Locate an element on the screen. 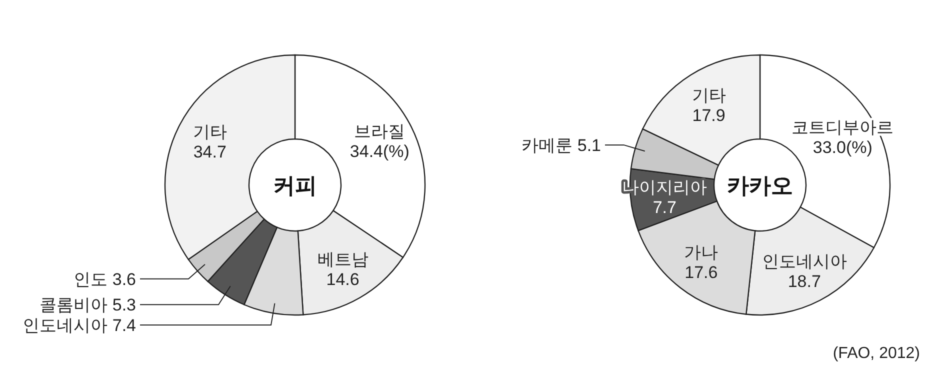 The height and width of the screenshot is (370, 930). data-label: 34.7 is located at coordinates (209, 152).